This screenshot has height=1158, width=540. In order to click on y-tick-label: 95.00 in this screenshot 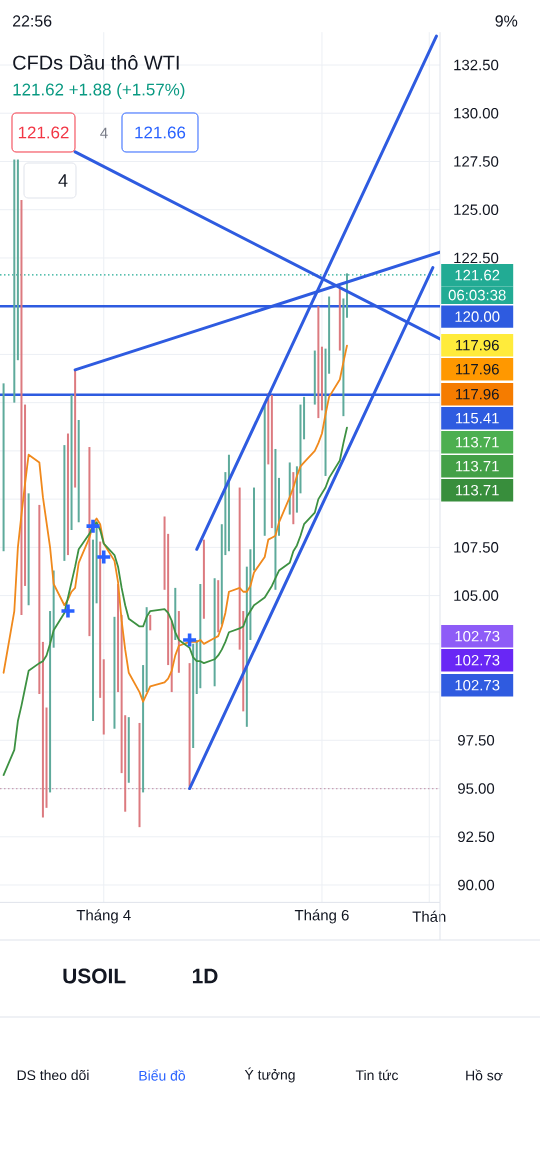, I will do `click(476, 788)`.